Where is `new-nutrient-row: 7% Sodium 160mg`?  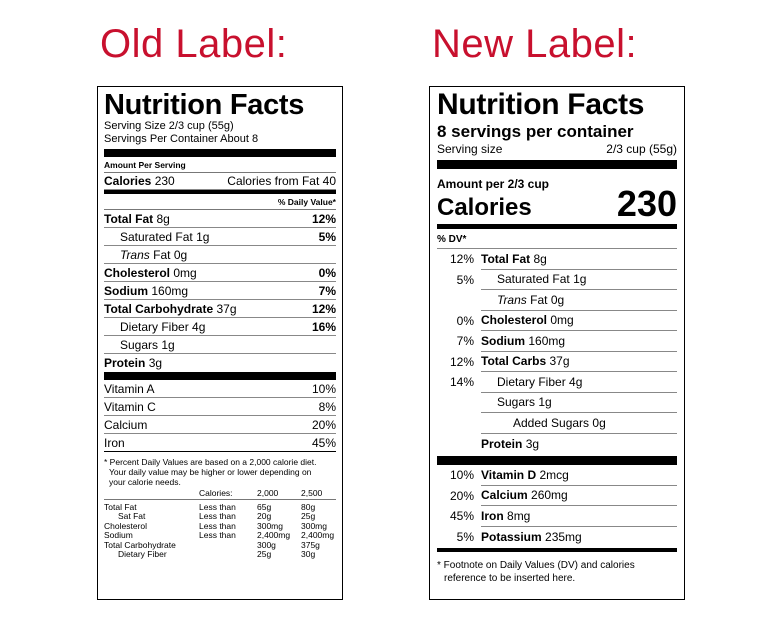
new-nutrient-row: 7% Sodium 160mg is located at coordinates (557, 341).